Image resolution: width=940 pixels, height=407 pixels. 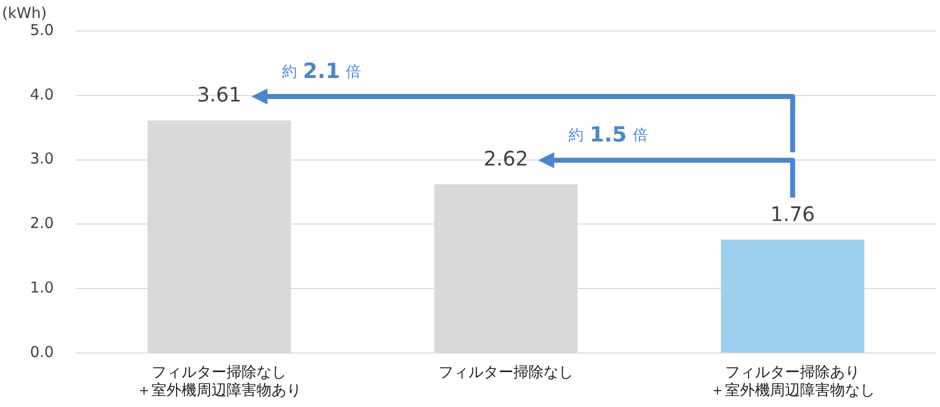 I want to click on data-label: 1.76, so click(x=792, y=214).